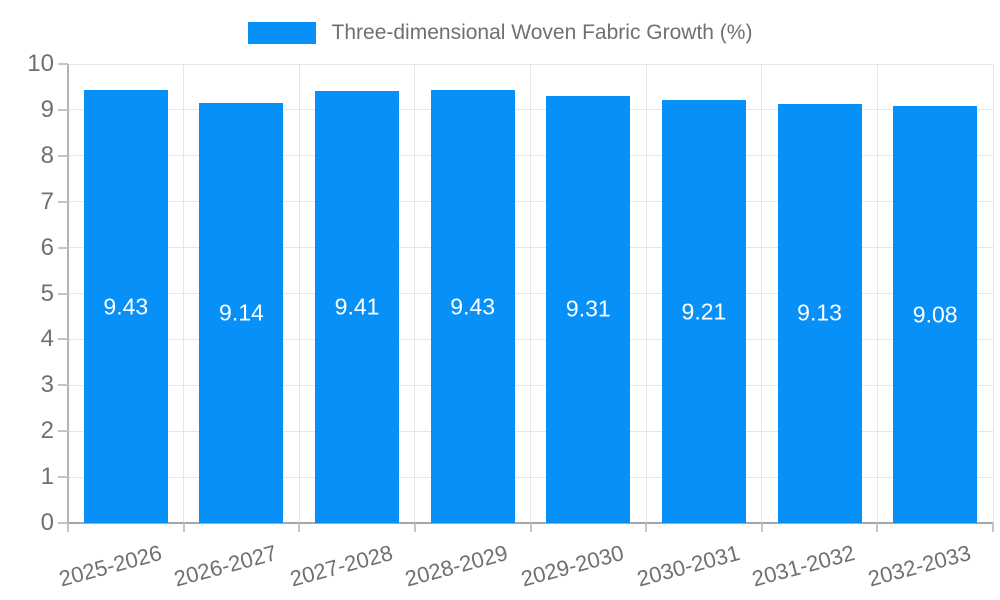  What do you see at coordinates (456, 566) in the screenshot?
I see `x-axis-tick-label: 2028-2029` at bounding box center [456, 566].